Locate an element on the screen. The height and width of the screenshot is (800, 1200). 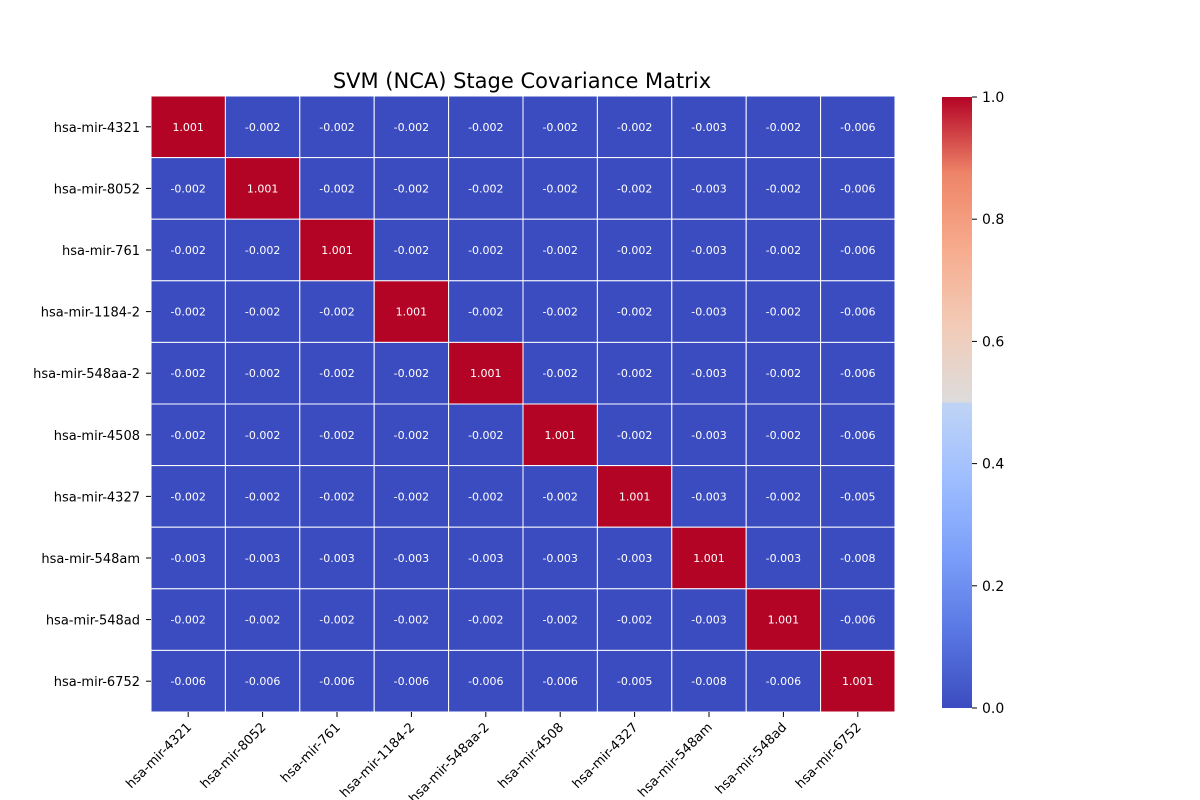
row-label: hsa-mir-4508 is located at coordinates (97, 436).